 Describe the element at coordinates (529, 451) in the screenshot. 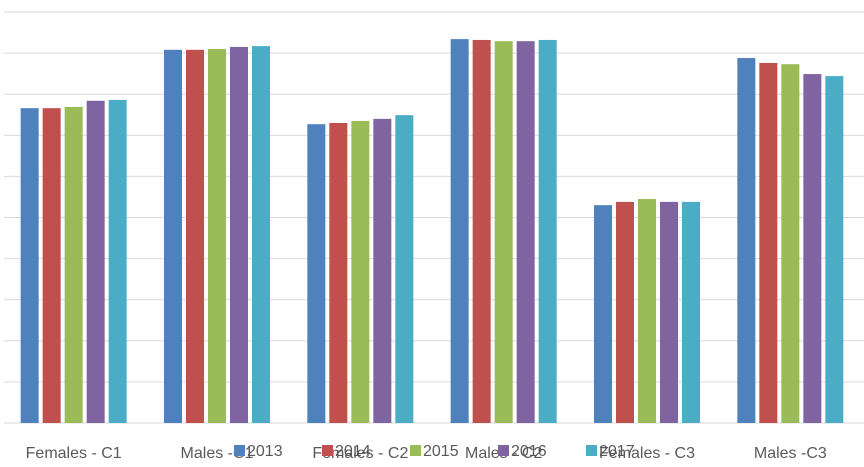

I see `legend-label: 2016` at that location.